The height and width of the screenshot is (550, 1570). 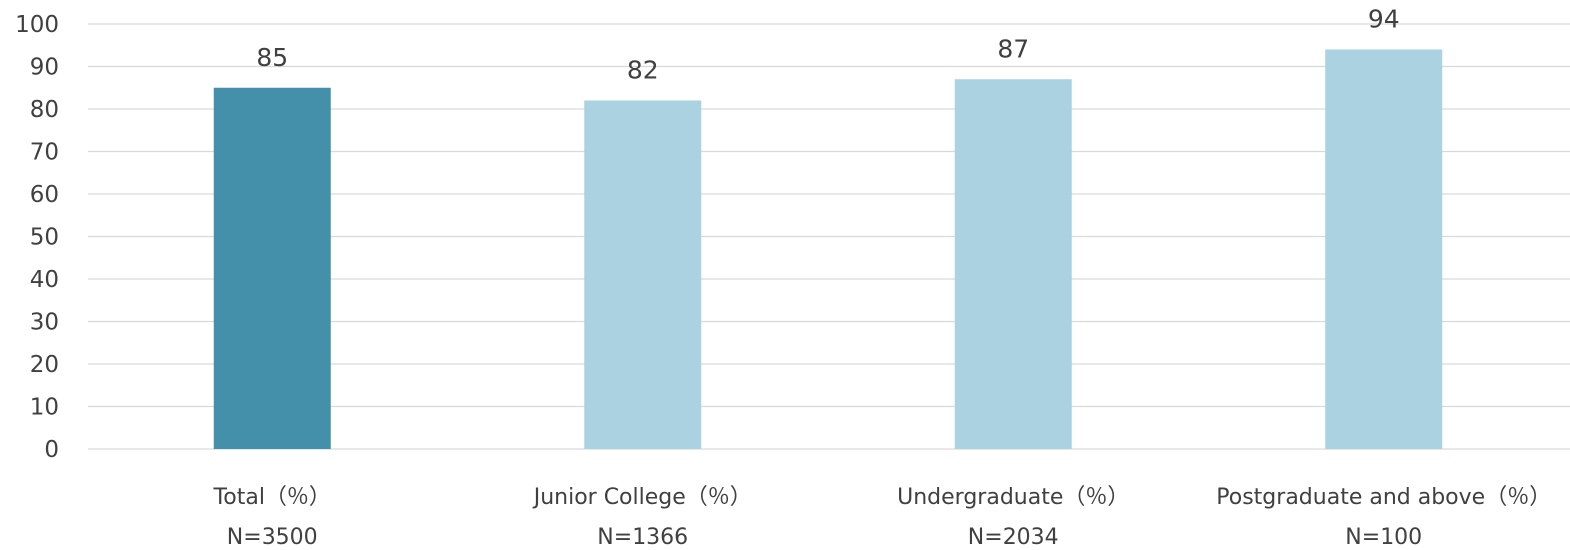 I want to click on y-axis-tick-labels: 0 10 20 30 40 50 60 70 80 90 100, so click(x=37, y=237).